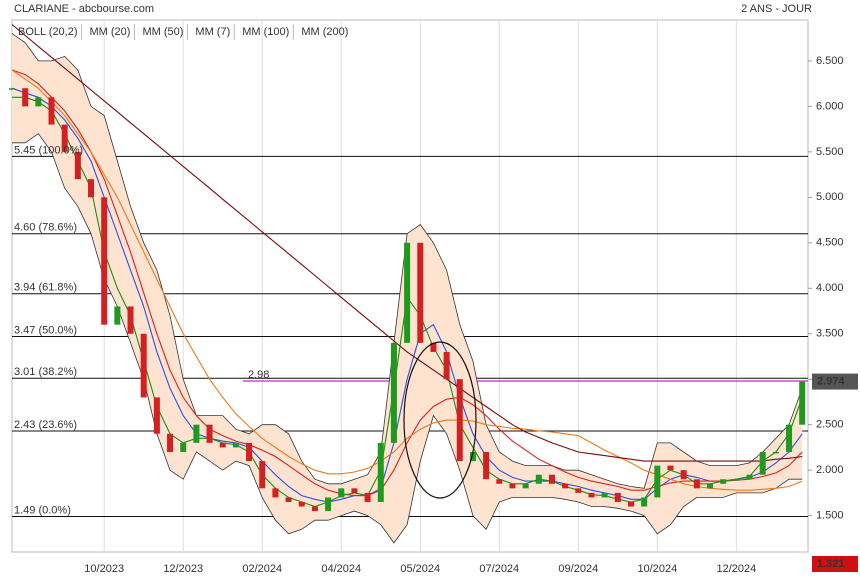  What do you see at coordinates (110, 32) in the screenshot?
I see `legend-label: MM (20)` at bounding box center [110, 32].